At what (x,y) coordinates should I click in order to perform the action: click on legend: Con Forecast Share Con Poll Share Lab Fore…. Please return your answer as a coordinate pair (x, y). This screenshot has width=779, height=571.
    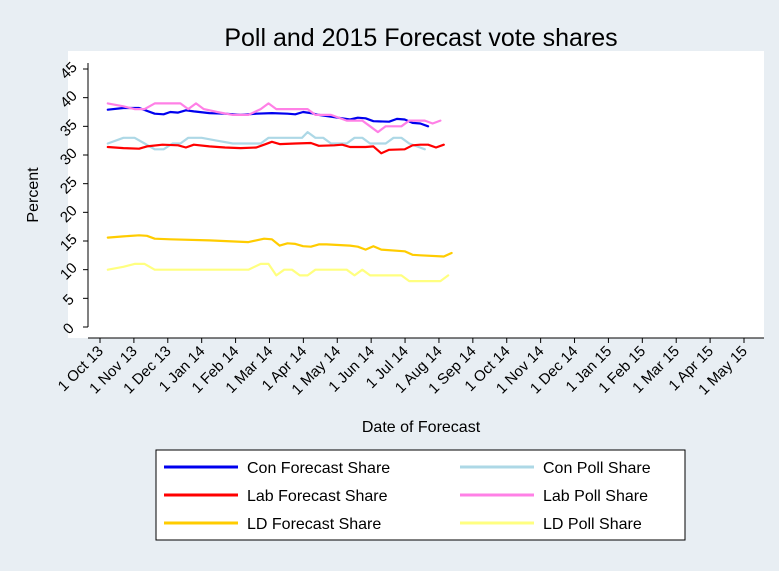
    Looking at the image, I should click on (407, 496).